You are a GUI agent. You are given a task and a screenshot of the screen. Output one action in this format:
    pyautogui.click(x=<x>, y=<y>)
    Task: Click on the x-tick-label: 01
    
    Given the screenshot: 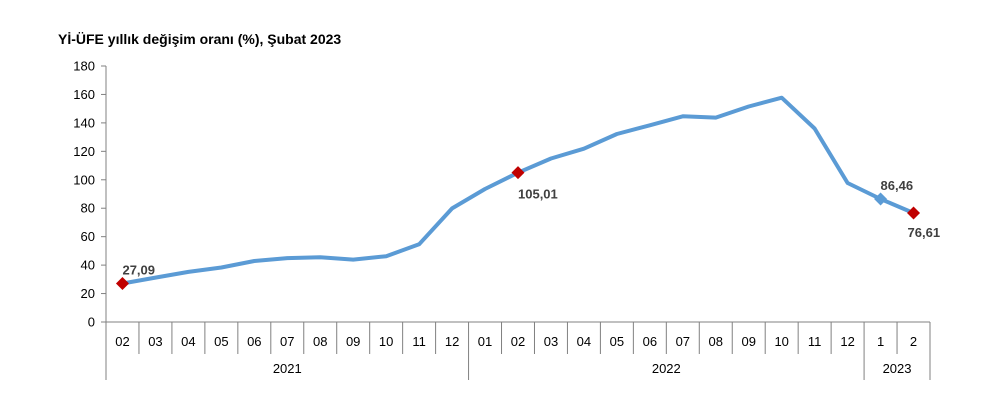 What is the action you would take?
    pyautogui.click(x=485, y=341)
    